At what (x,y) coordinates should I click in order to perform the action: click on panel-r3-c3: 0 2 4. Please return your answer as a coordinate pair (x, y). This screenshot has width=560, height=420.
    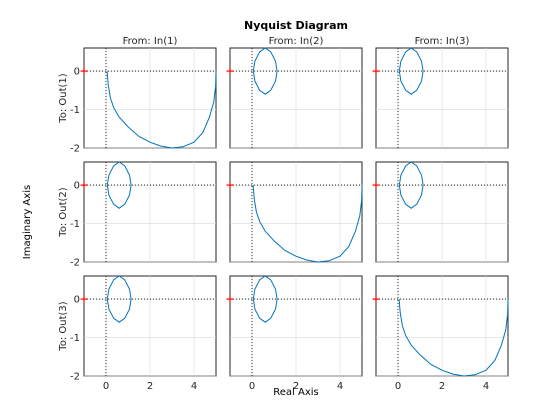
    Looking at the image, I should click on (440, 333).